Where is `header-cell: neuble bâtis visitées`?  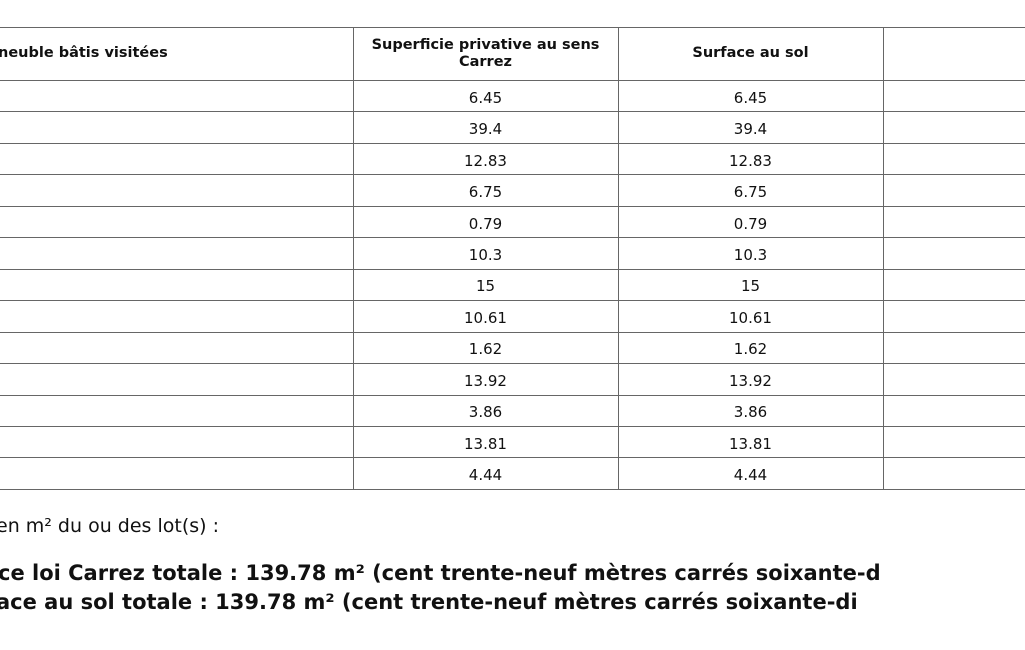
header-cell: neuble bâtis visitées is located at coordinates (84, 53).